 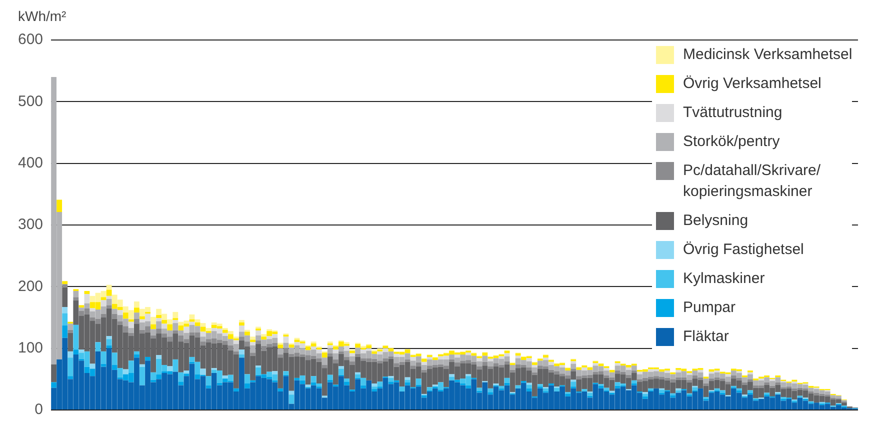 What do you see at coordinates (732, 113) in the screenshot?
I see `legend-label: Tvättutrustning` at bounding box center [732, 113].